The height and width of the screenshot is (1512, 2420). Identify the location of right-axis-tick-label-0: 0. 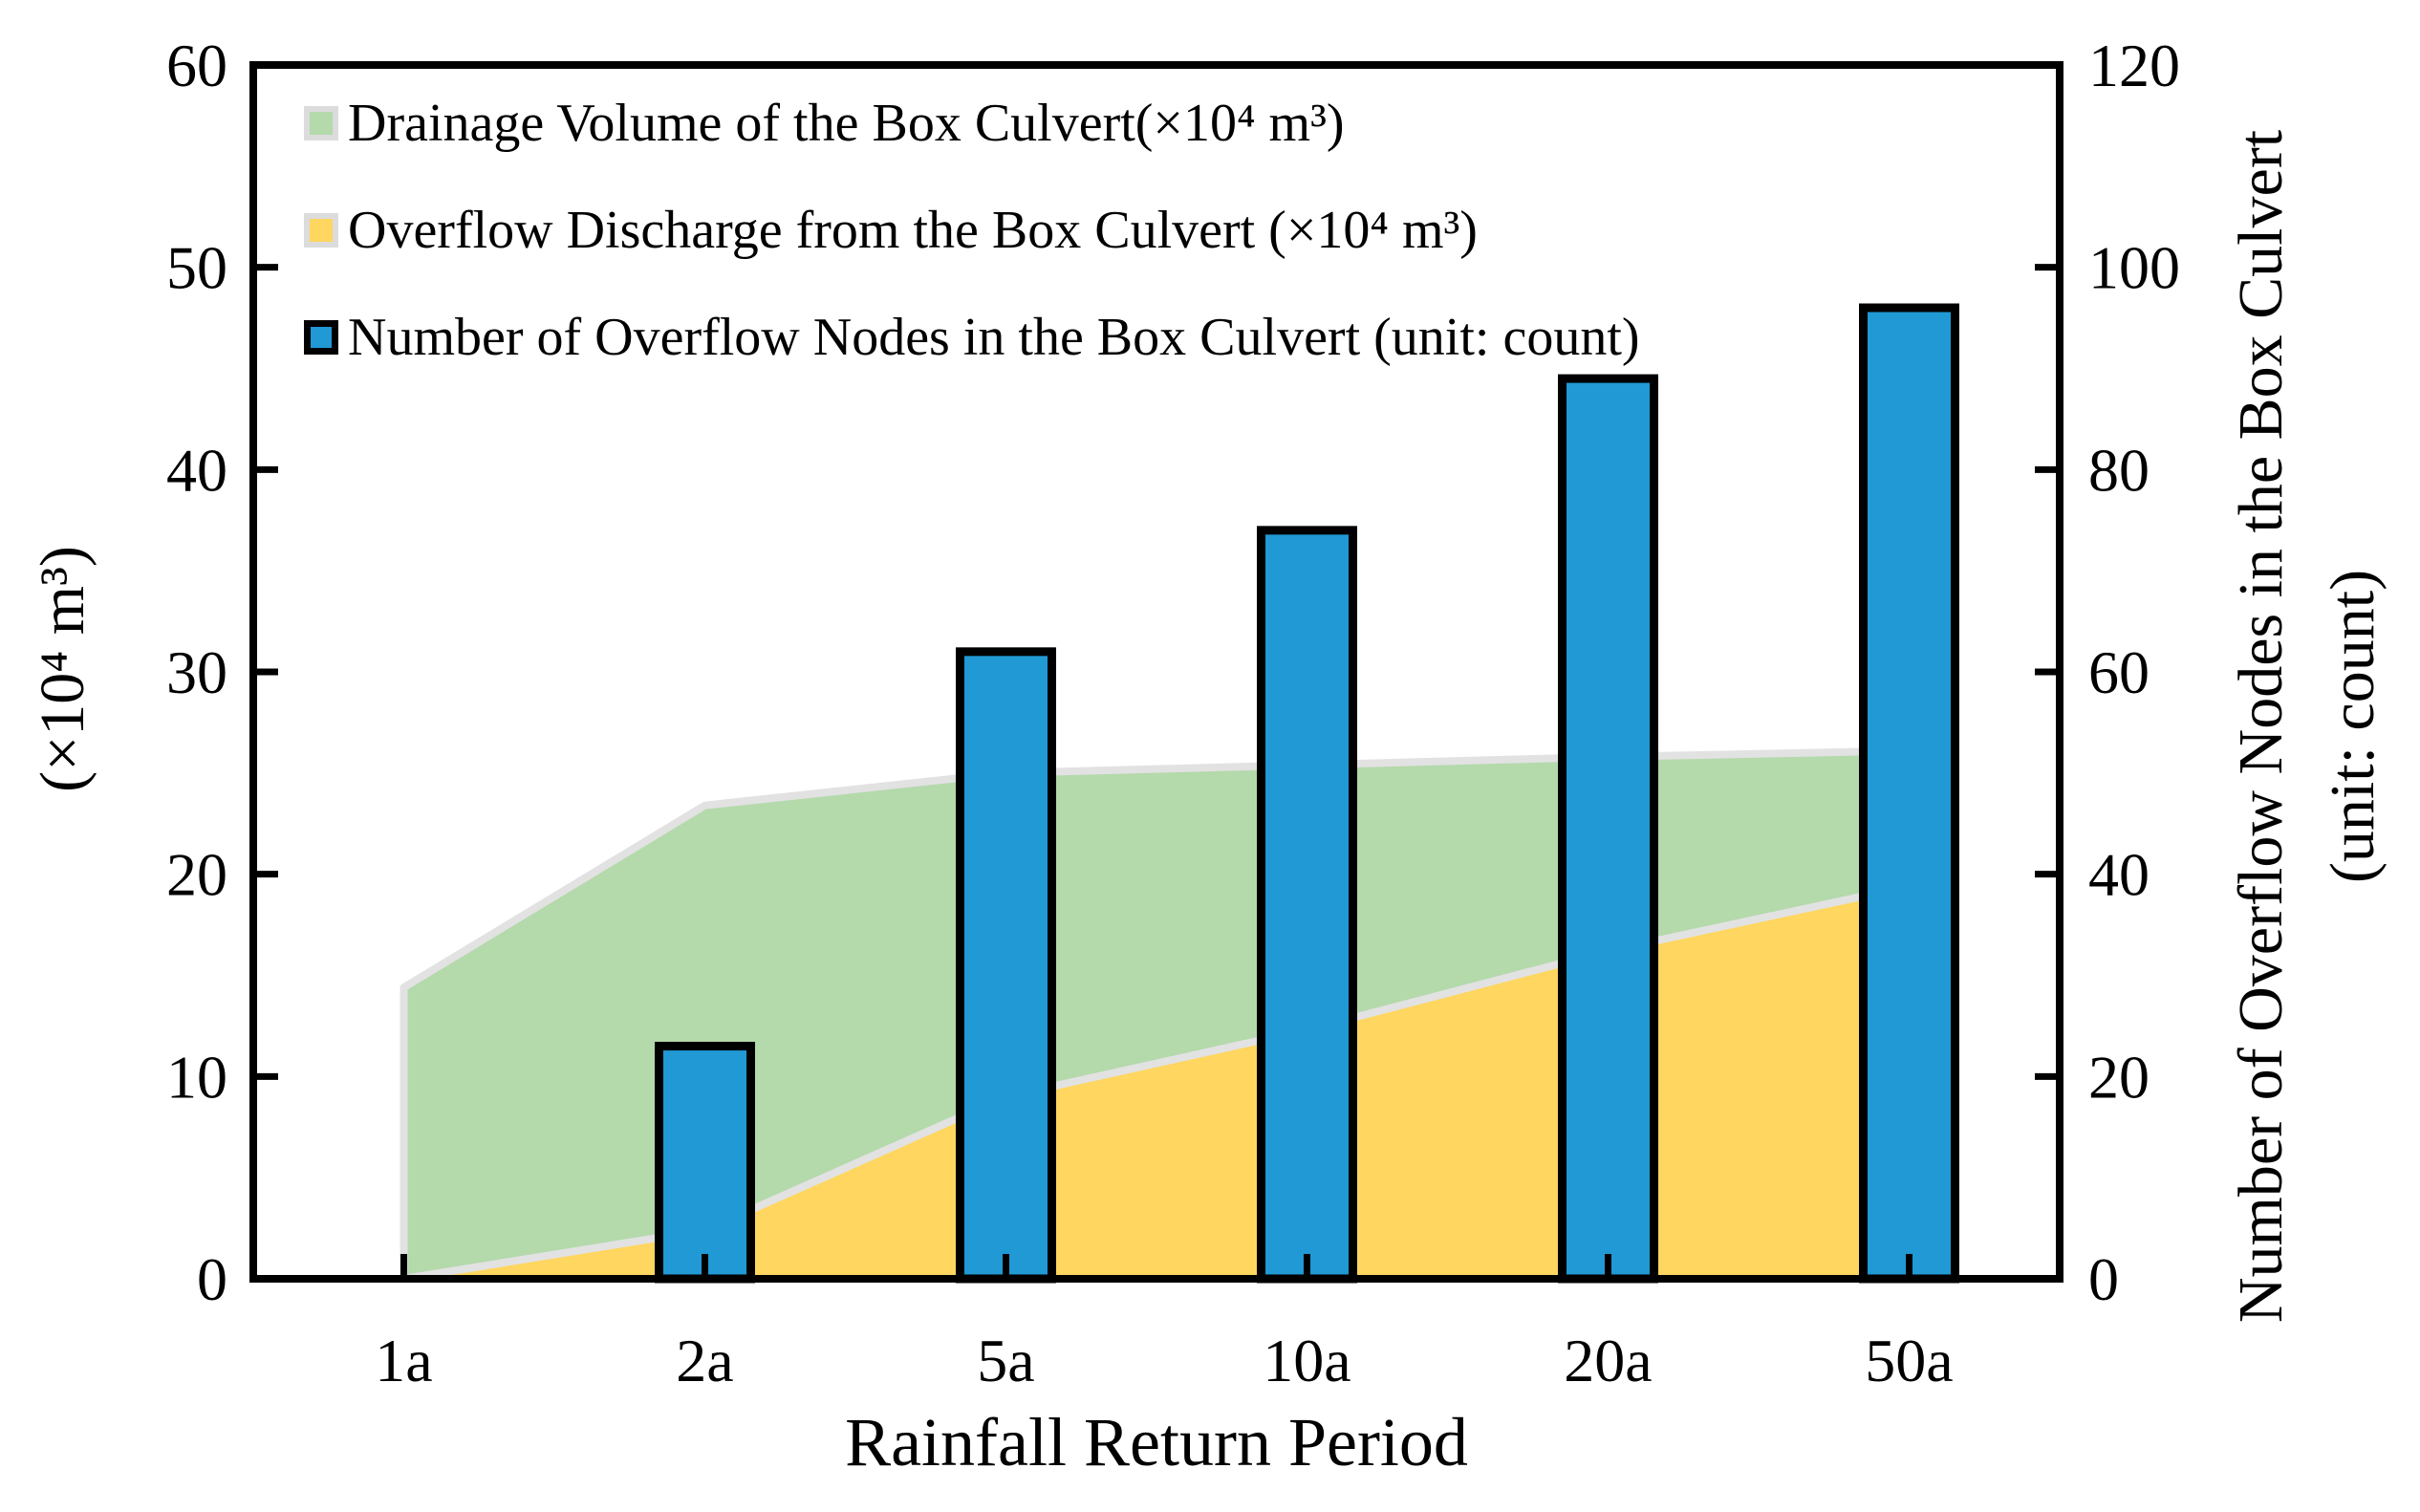
(2103, 1279).